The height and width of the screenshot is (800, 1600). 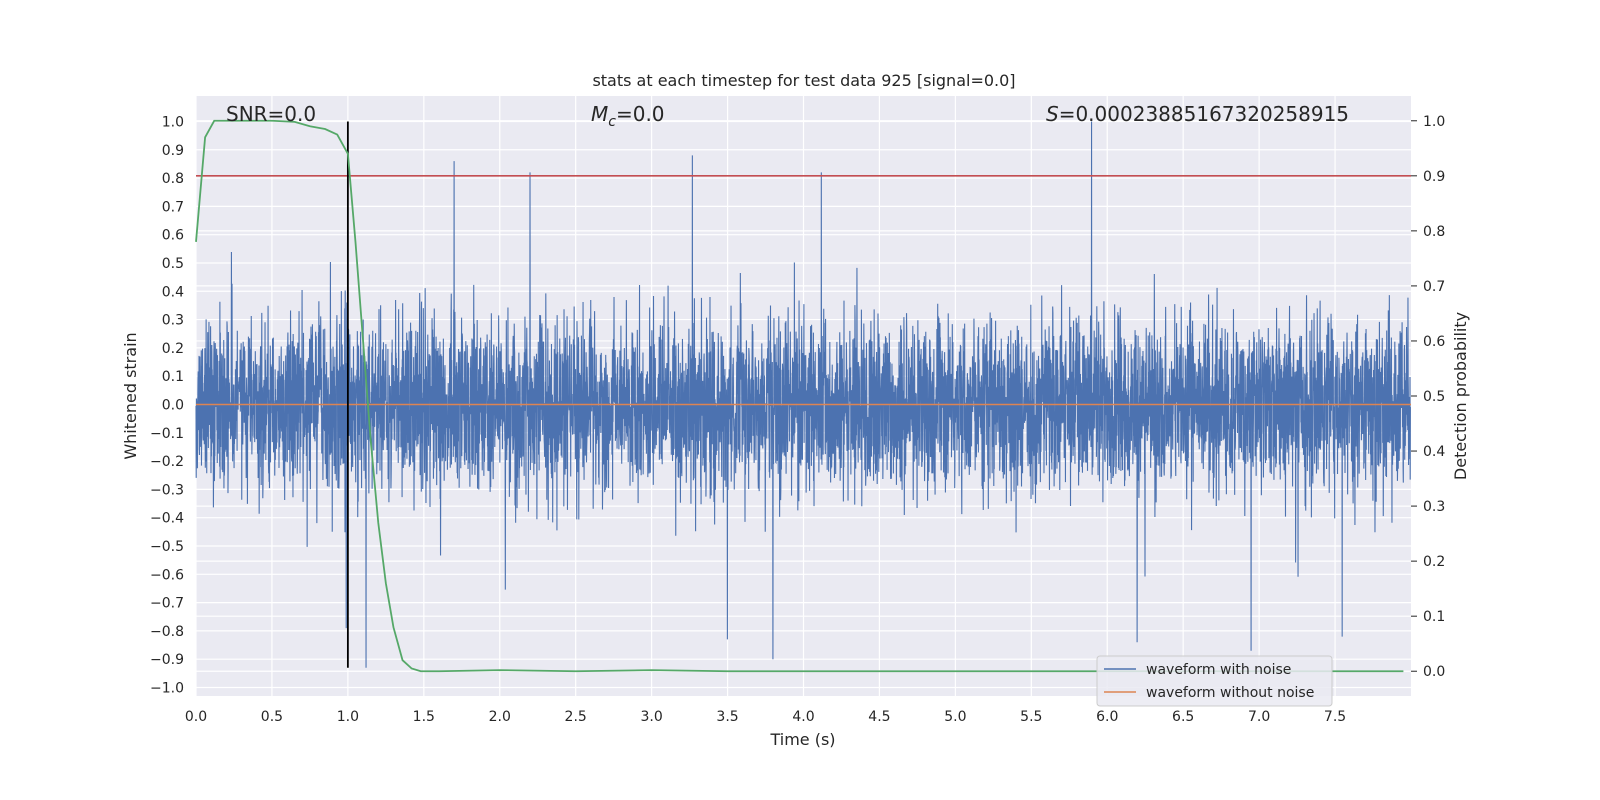 What do you see at coordinates (640, 114) in the screenshot?
I see `chirp-mass-value: =0.0` at bounding box center [640, 114].